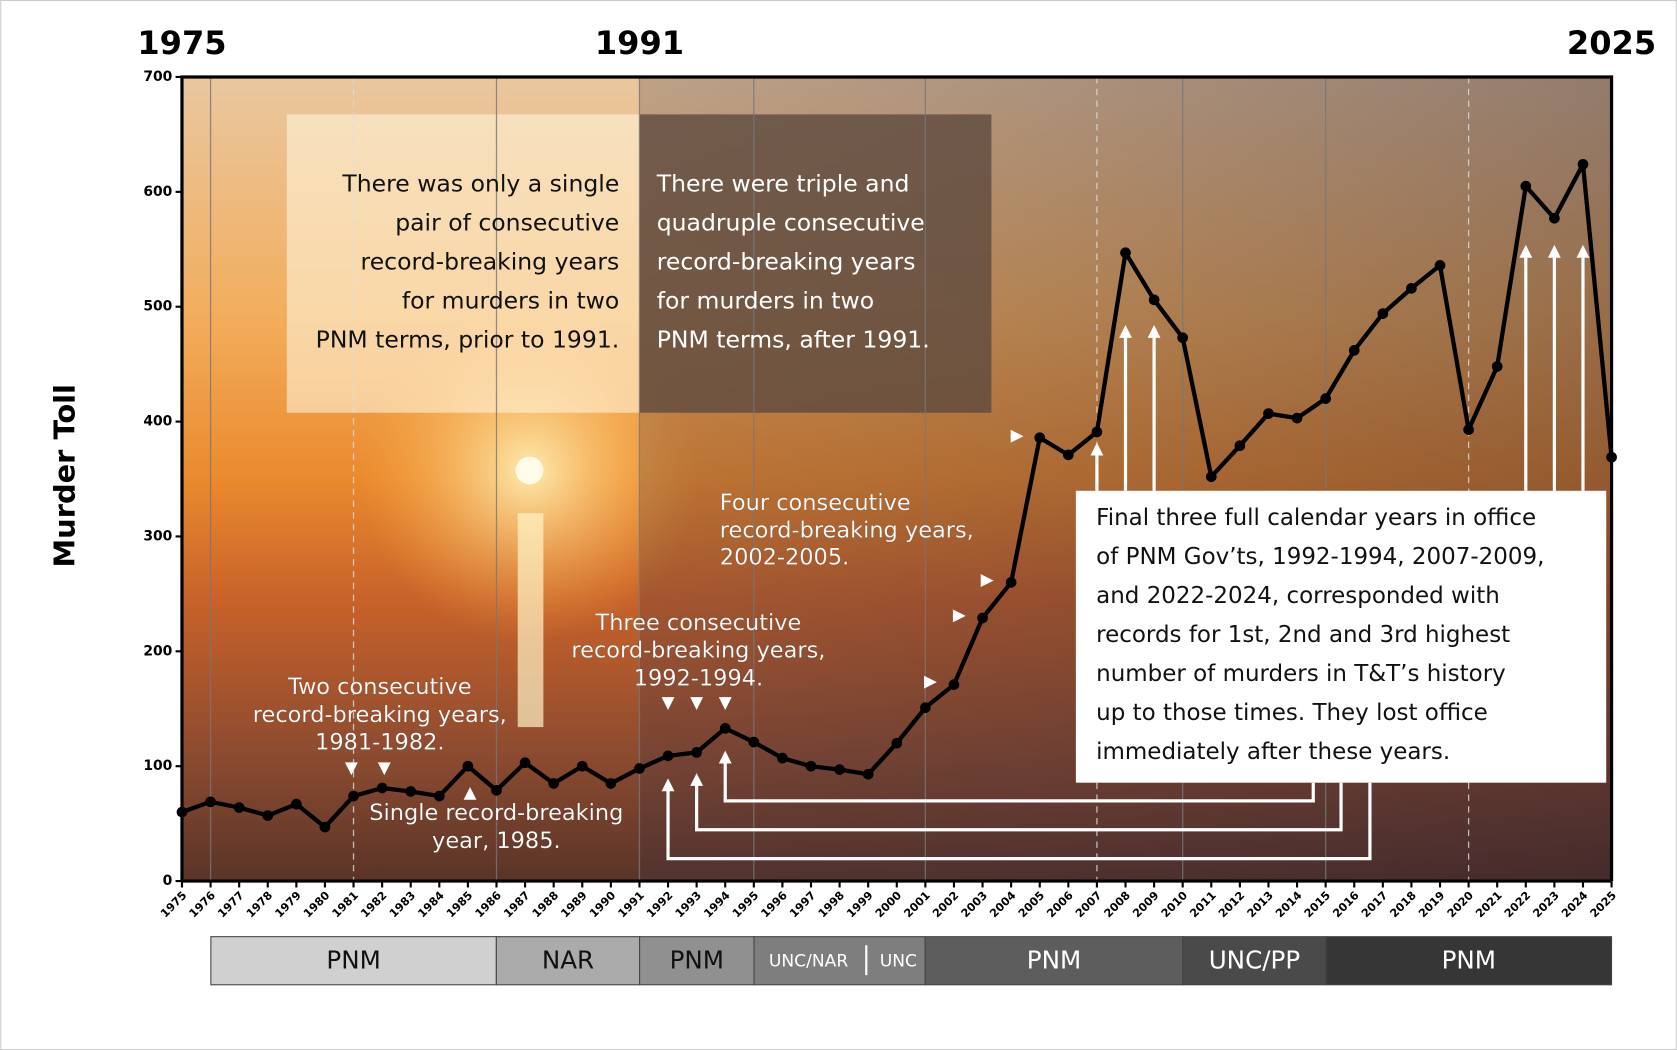 This screenshot has height=1050, width=1677. What do you see at coordinates (157, 651) in the screenshot?
I see `y-tick-label: 200` at bounding box center [157, 651].